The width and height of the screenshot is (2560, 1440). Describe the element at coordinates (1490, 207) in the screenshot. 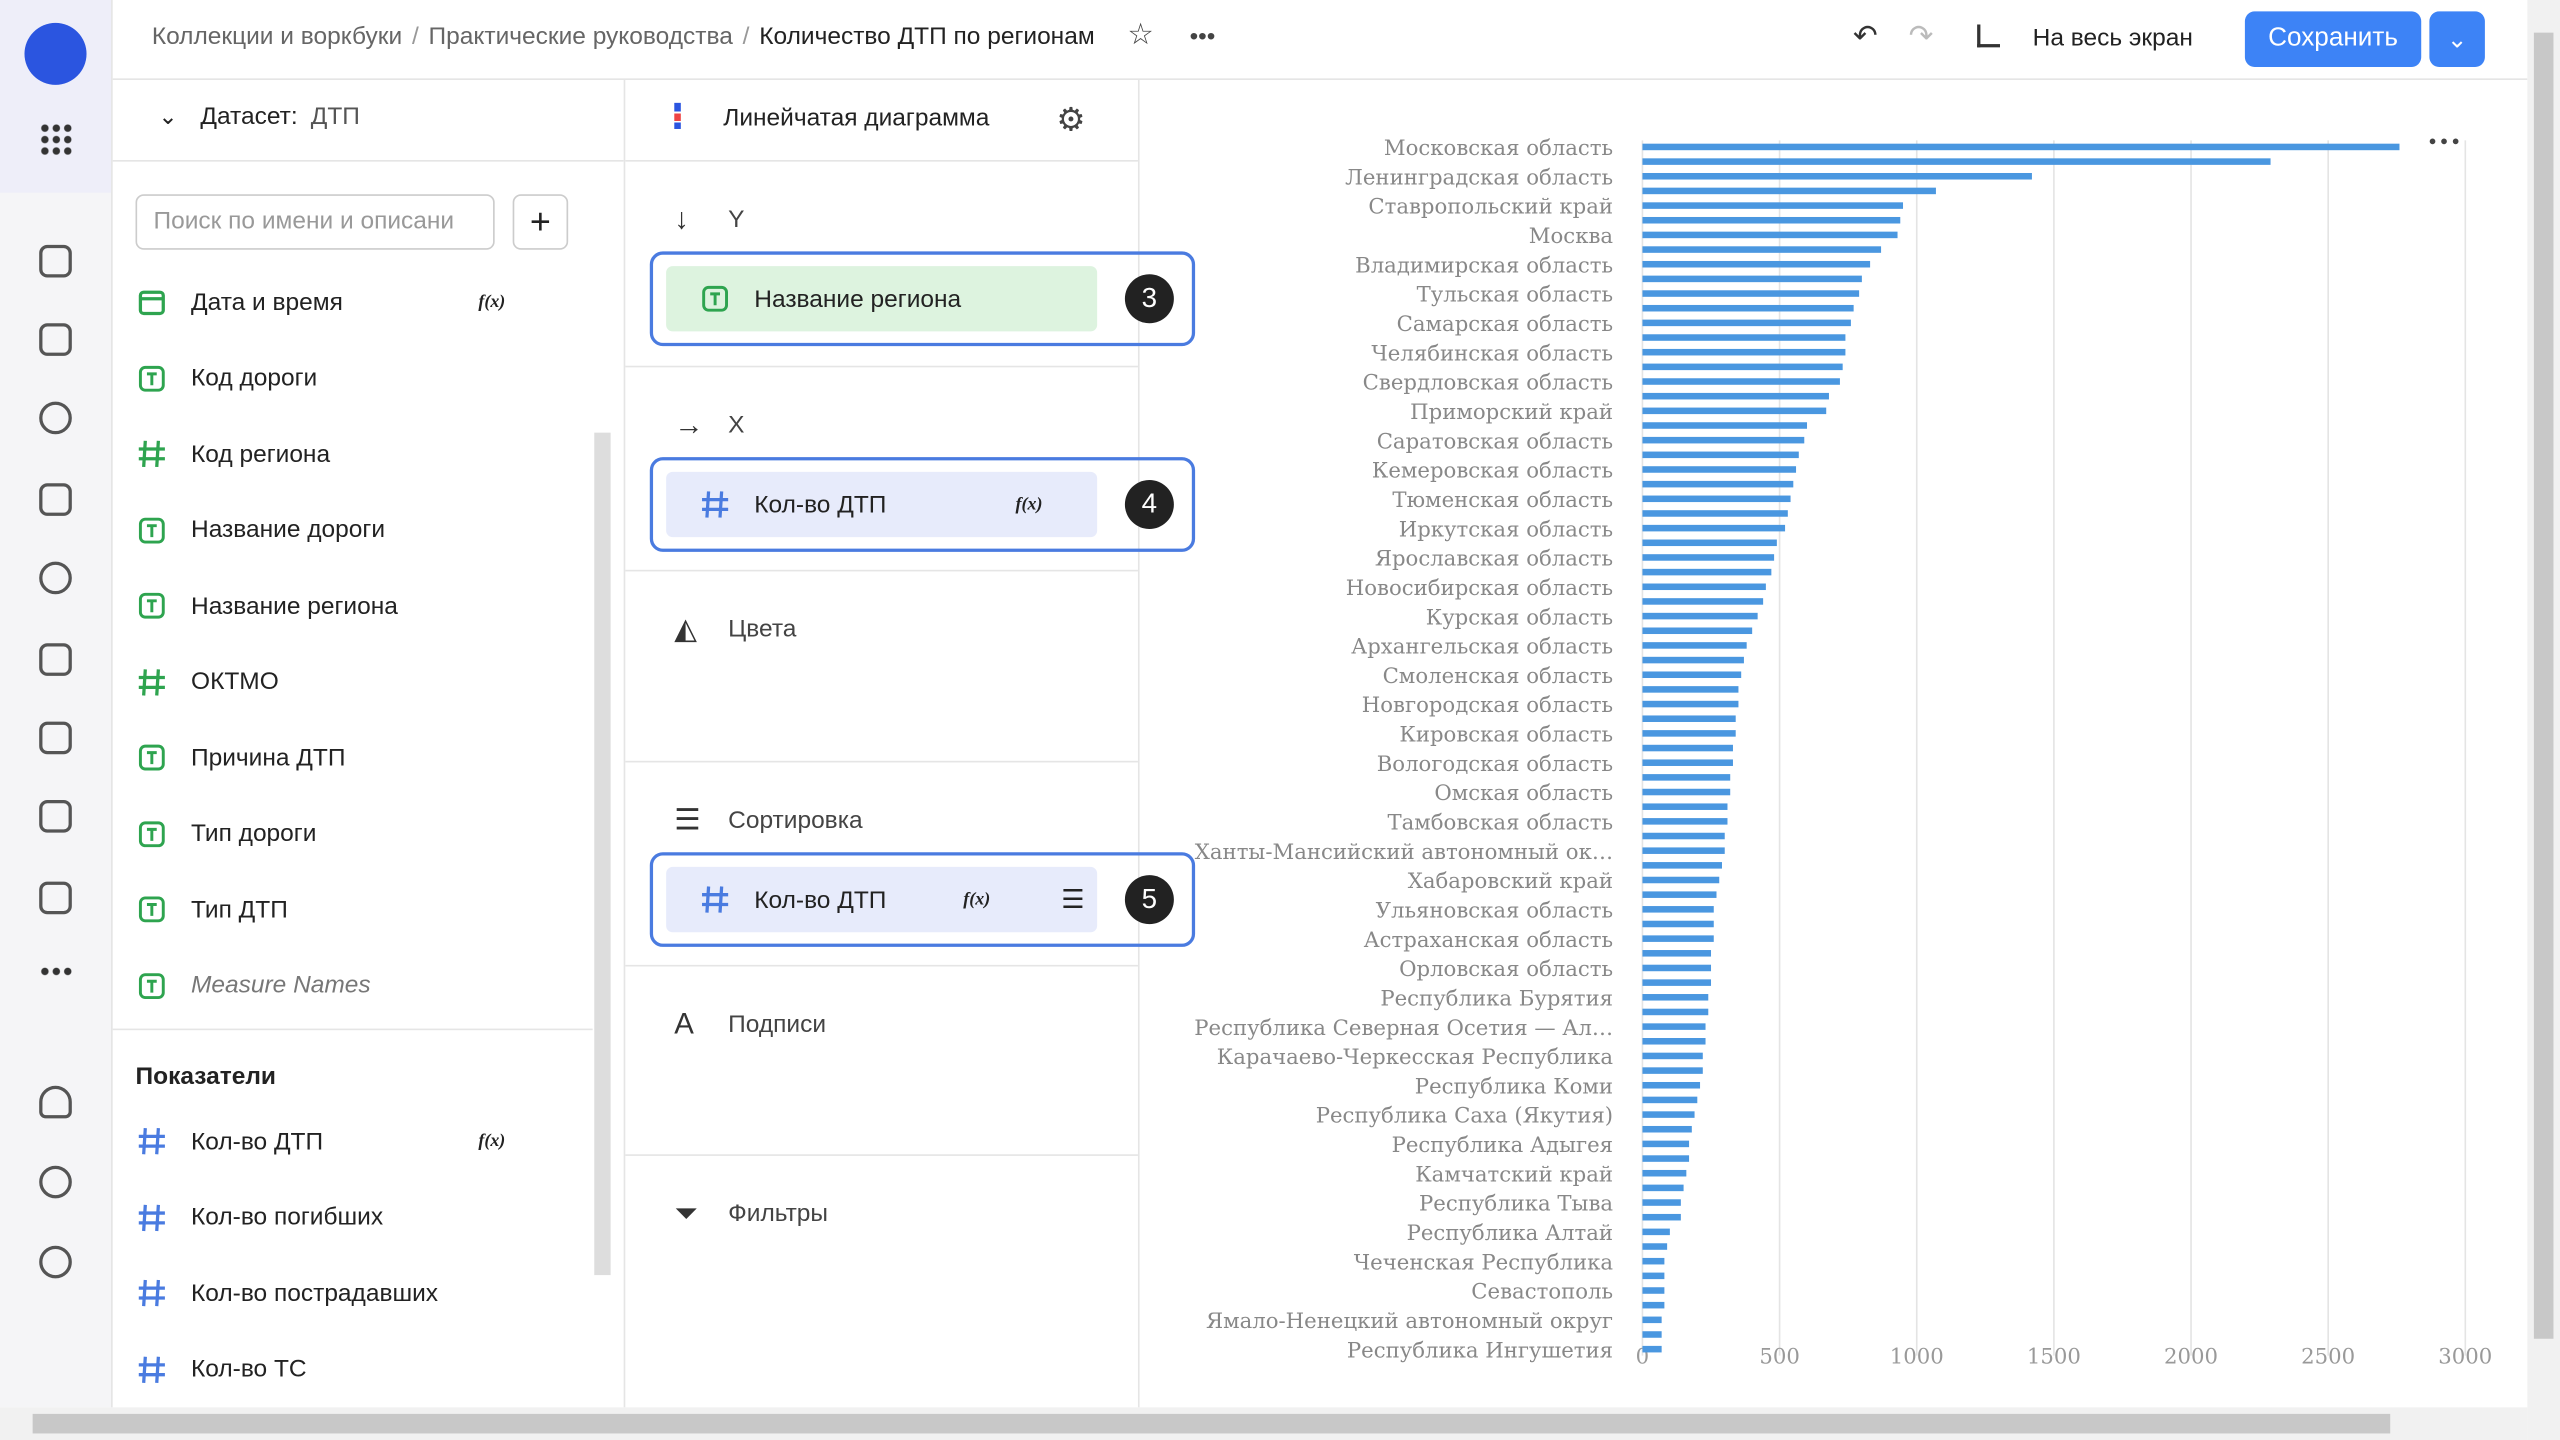

I see `y-tick-label: Ставропольский край` at that location.